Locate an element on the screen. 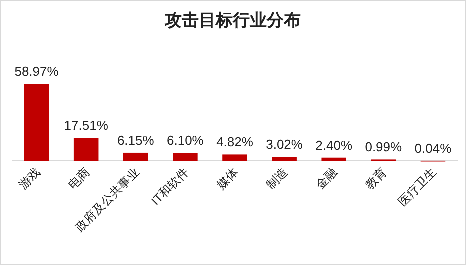  x-tick-label: 制造 is located at coordinates (277, 178).